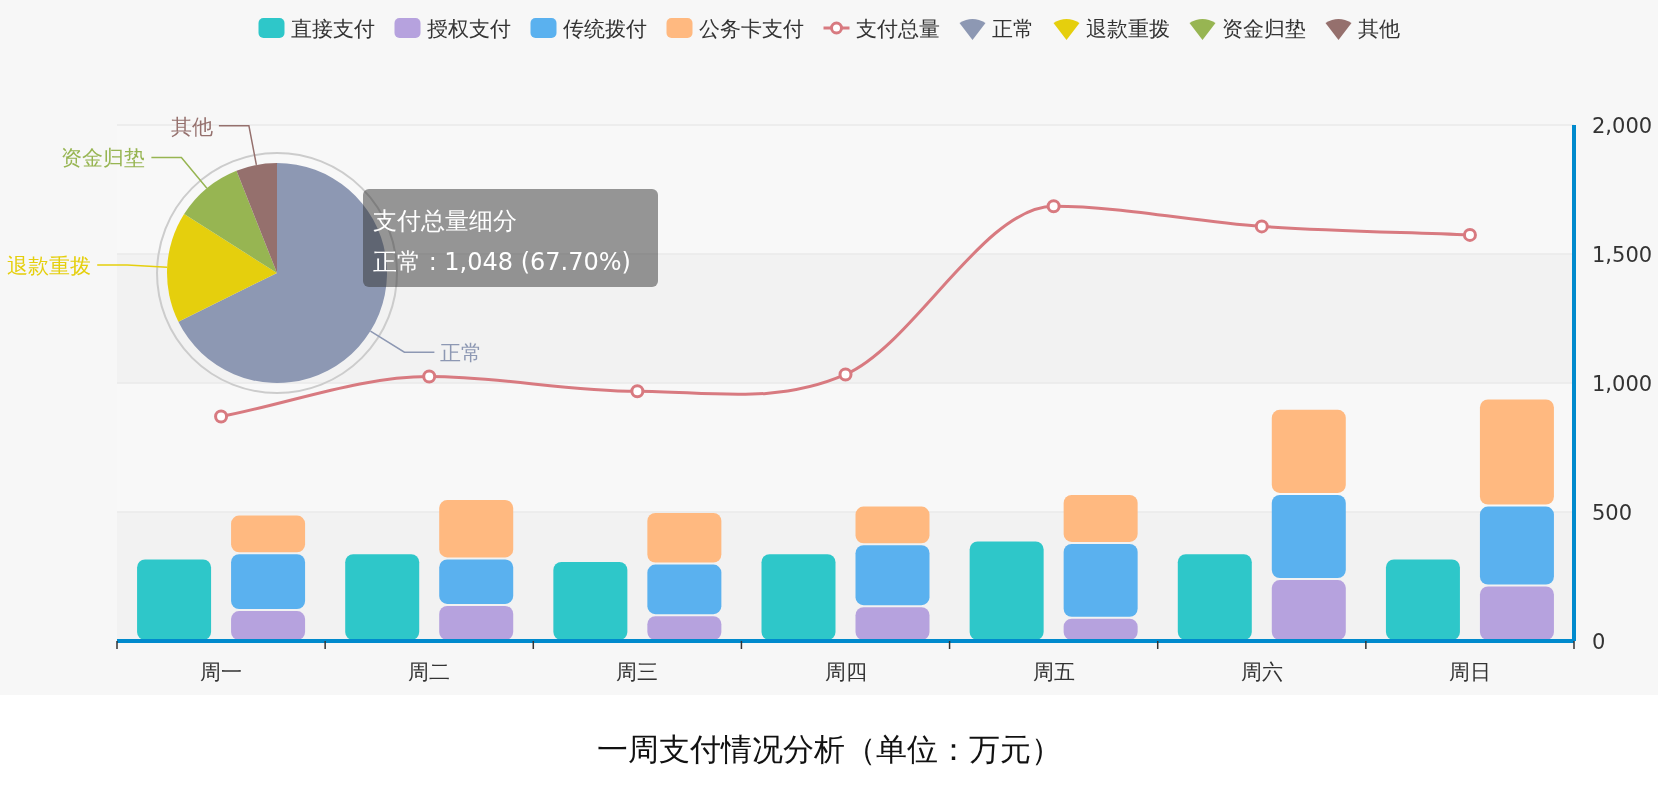 This screenshot has height=785, width=1658. Describe the element at coordinates (845, 672) in the screenshot. I see `x-tick-label: 周四` at that location.